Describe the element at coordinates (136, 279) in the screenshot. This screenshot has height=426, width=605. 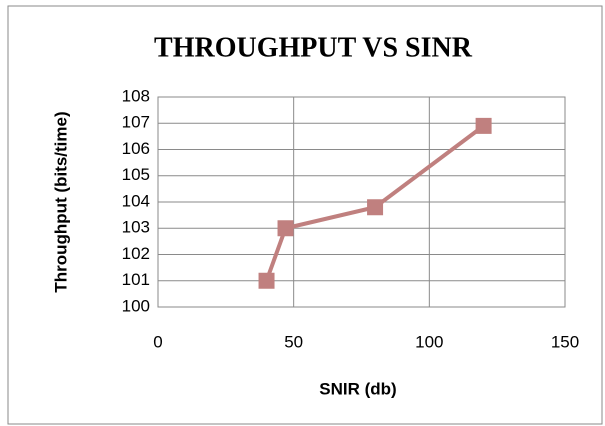
I see `y-tick-label: 101` at that location.